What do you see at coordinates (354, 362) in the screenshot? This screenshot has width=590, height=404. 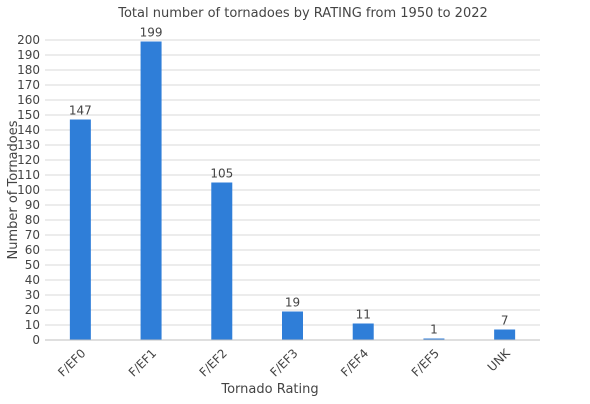 I see `x-tick-label: F/EF4` at bounding box center [354, 362].